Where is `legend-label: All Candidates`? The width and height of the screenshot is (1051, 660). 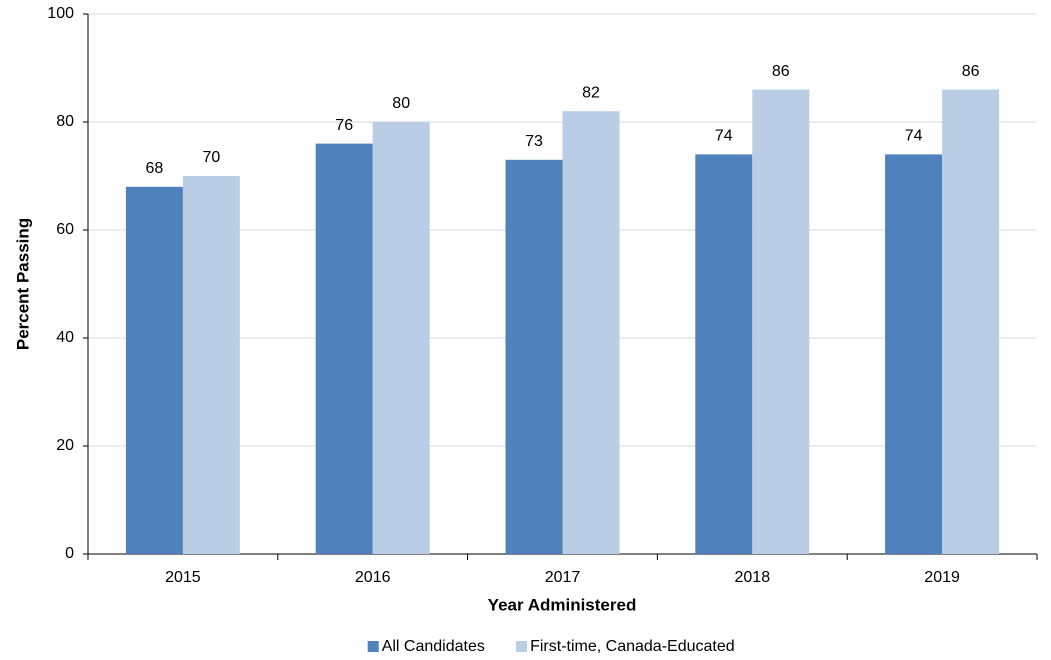 legend-label: All Candidates is located at coordinates (433, 646).